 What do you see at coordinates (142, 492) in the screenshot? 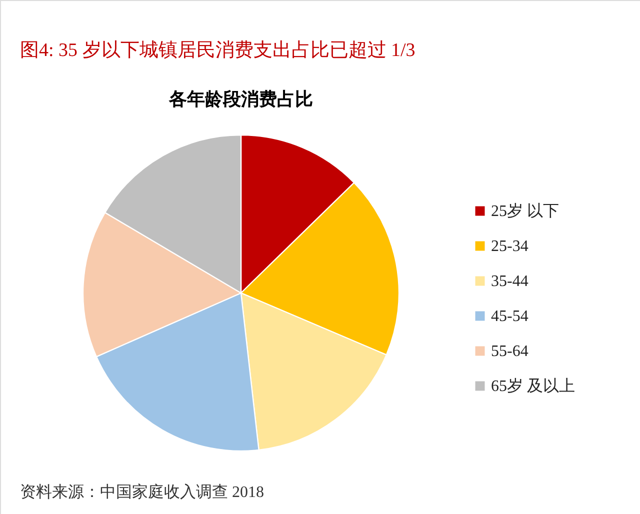
I see `text: 资料来源：中国家庭收入调查 2018` at bounding box center [142, 492].